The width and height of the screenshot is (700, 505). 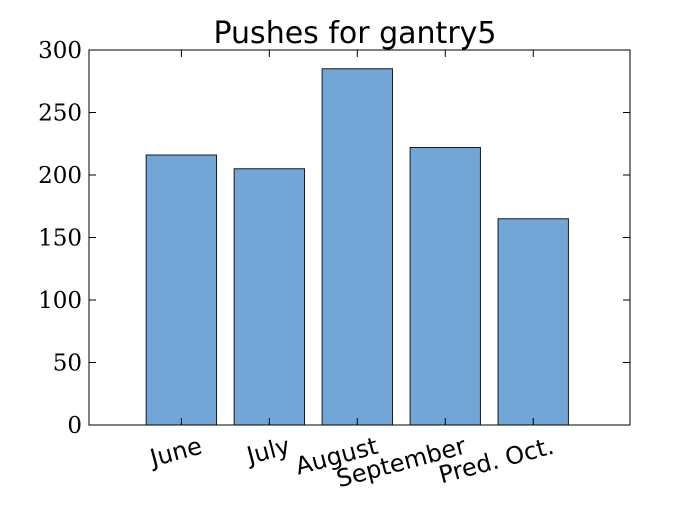 I want to click on bar-june, so click(x=181, y=290).